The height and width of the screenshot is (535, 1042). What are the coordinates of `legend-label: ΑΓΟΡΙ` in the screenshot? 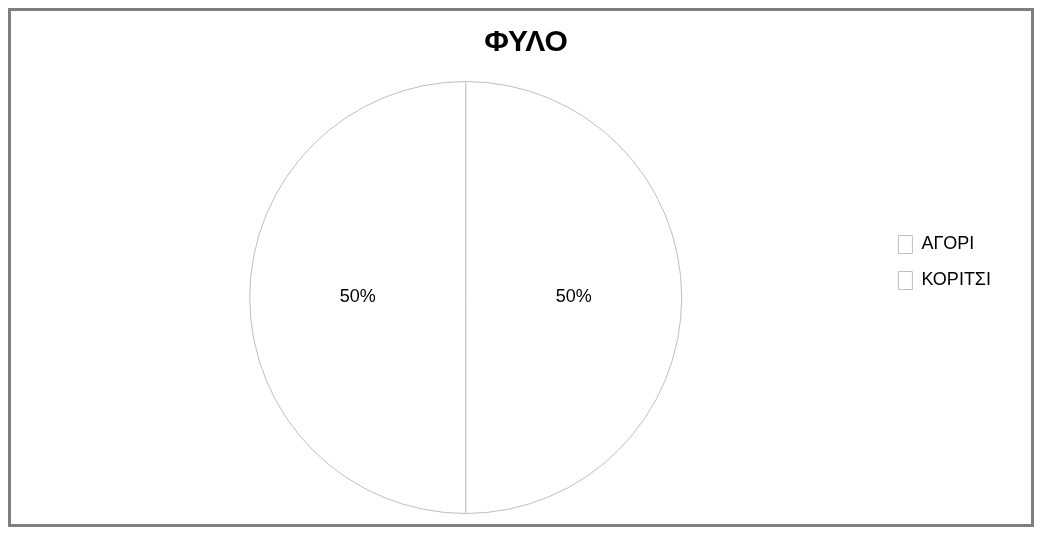 It's located at (948, 243).